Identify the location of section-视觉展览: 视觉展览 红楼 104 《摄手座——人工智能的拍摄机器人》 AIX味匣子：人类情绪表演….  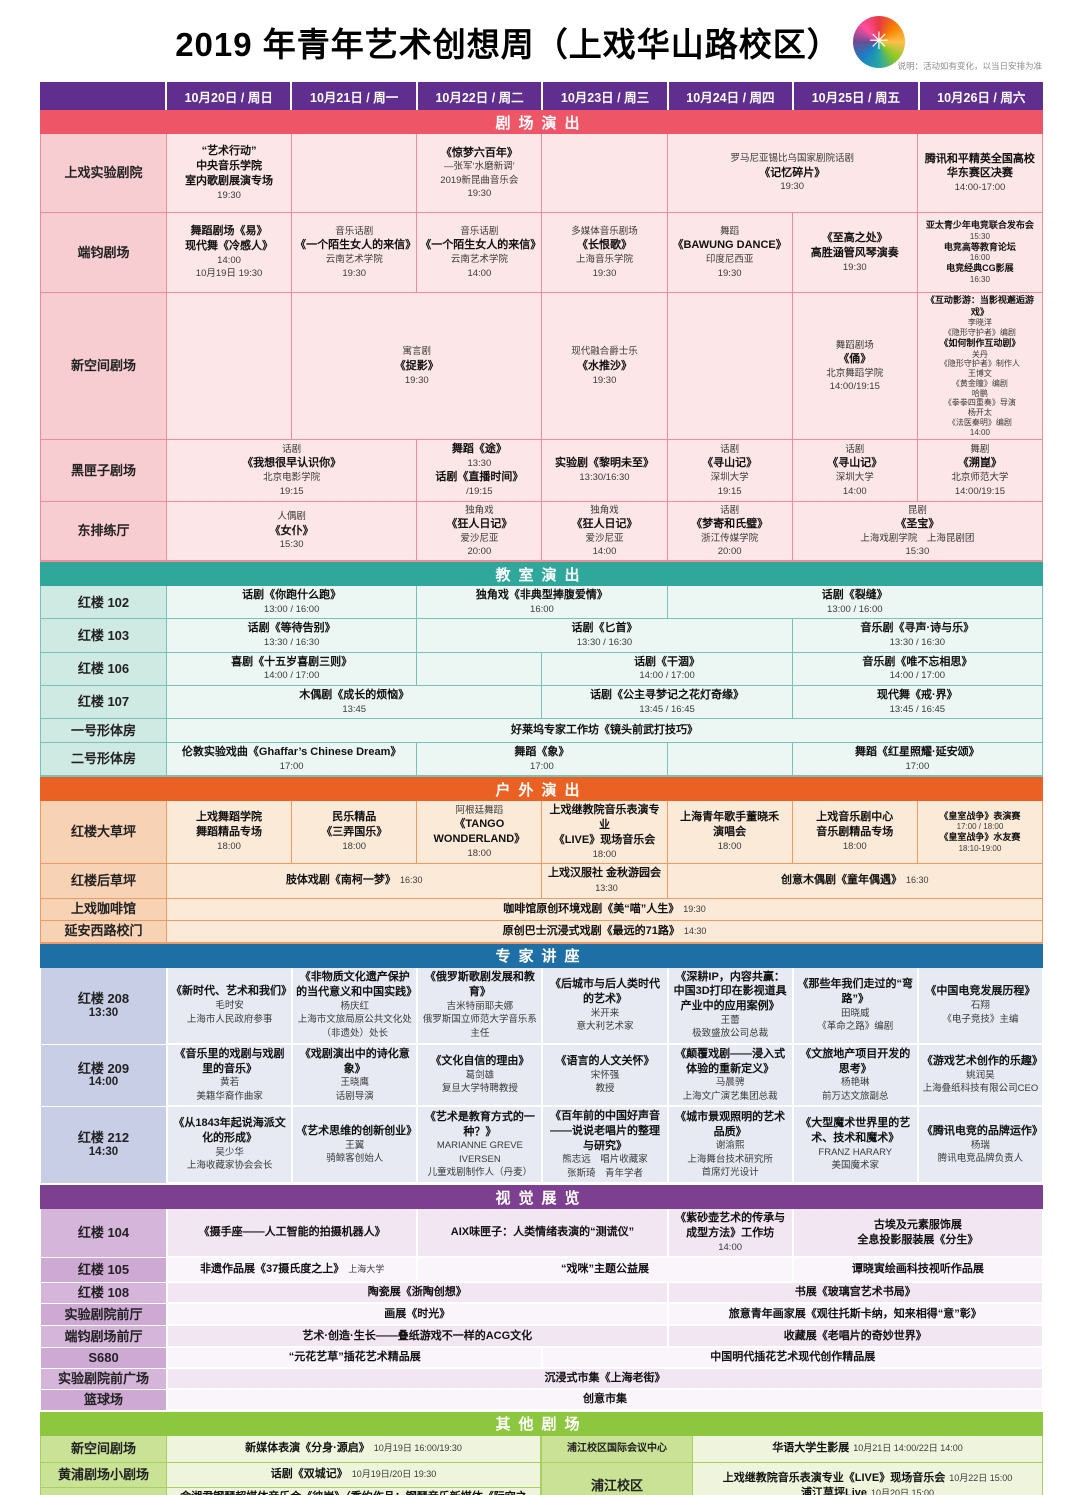
(541, 1298).